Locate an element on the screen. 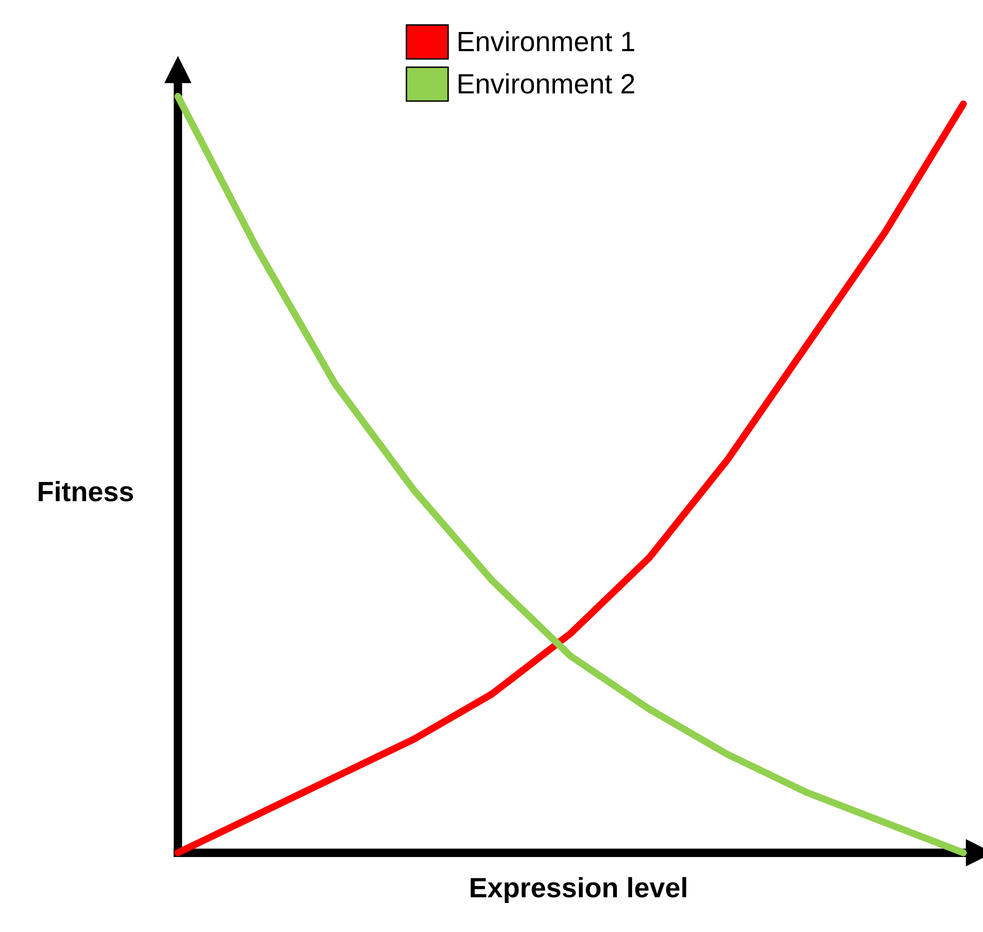  x-axis-title: Expression level is located at coordinates (578, 890).